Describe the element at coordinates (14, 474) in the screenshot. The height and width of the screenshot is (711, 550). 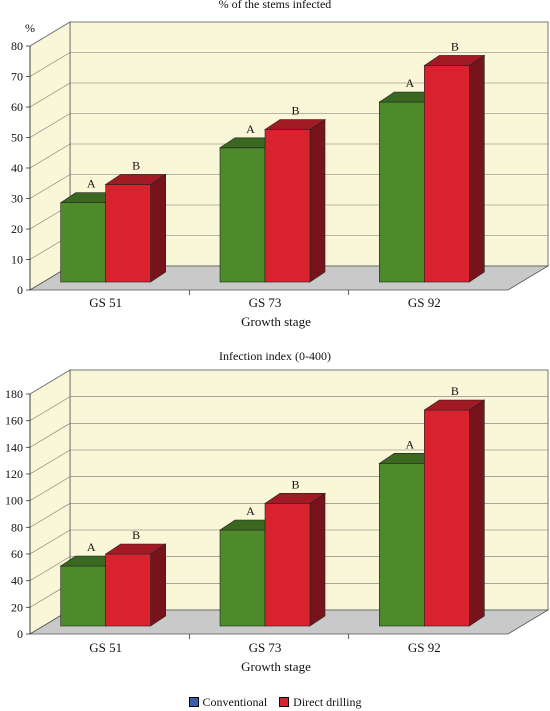
I see `y-tick-label: 120` at that location.